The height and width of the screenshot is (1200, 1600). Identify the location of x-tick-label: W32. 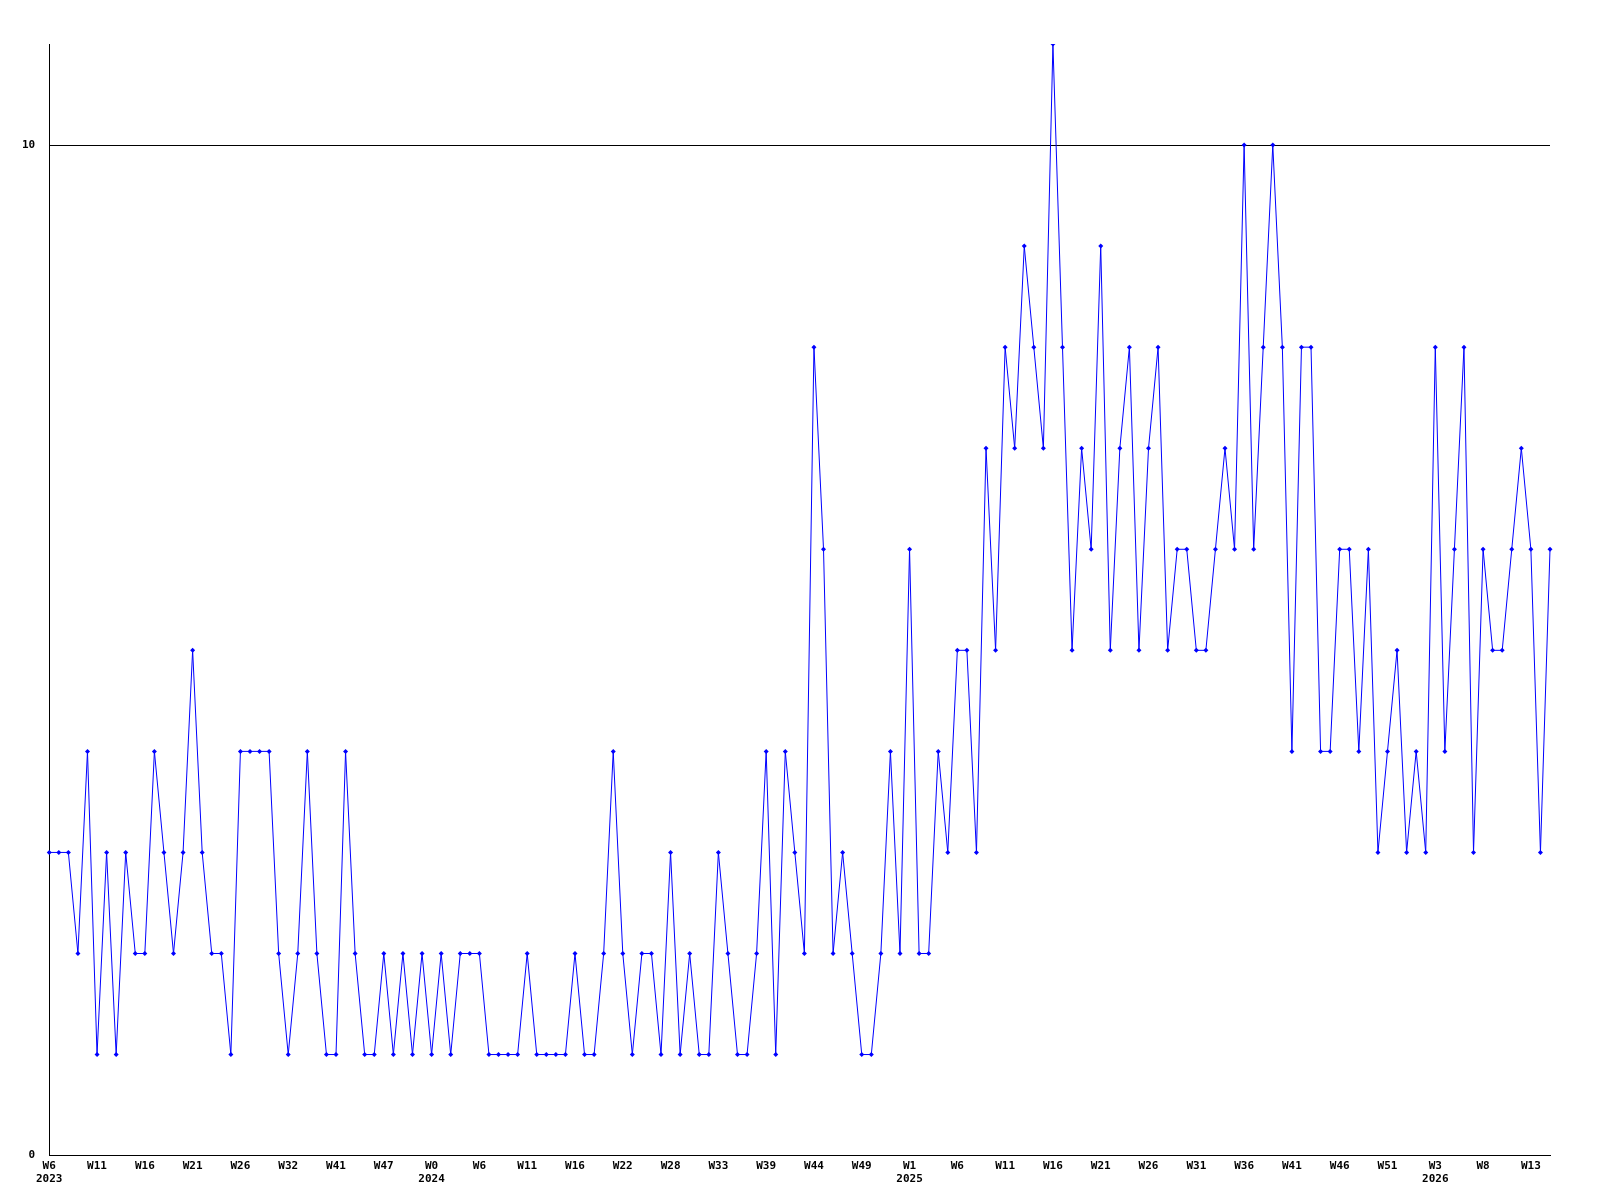
(288, 1166).